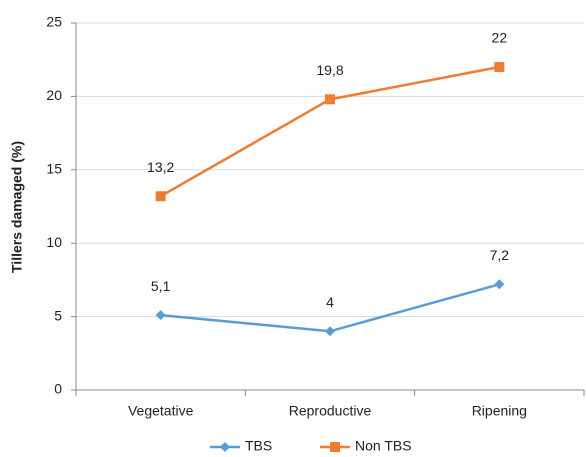  What do you see at coordinates (500, 255) in the screenshot?
I see `data-label: 7,2` at bounding box center [500, 255].